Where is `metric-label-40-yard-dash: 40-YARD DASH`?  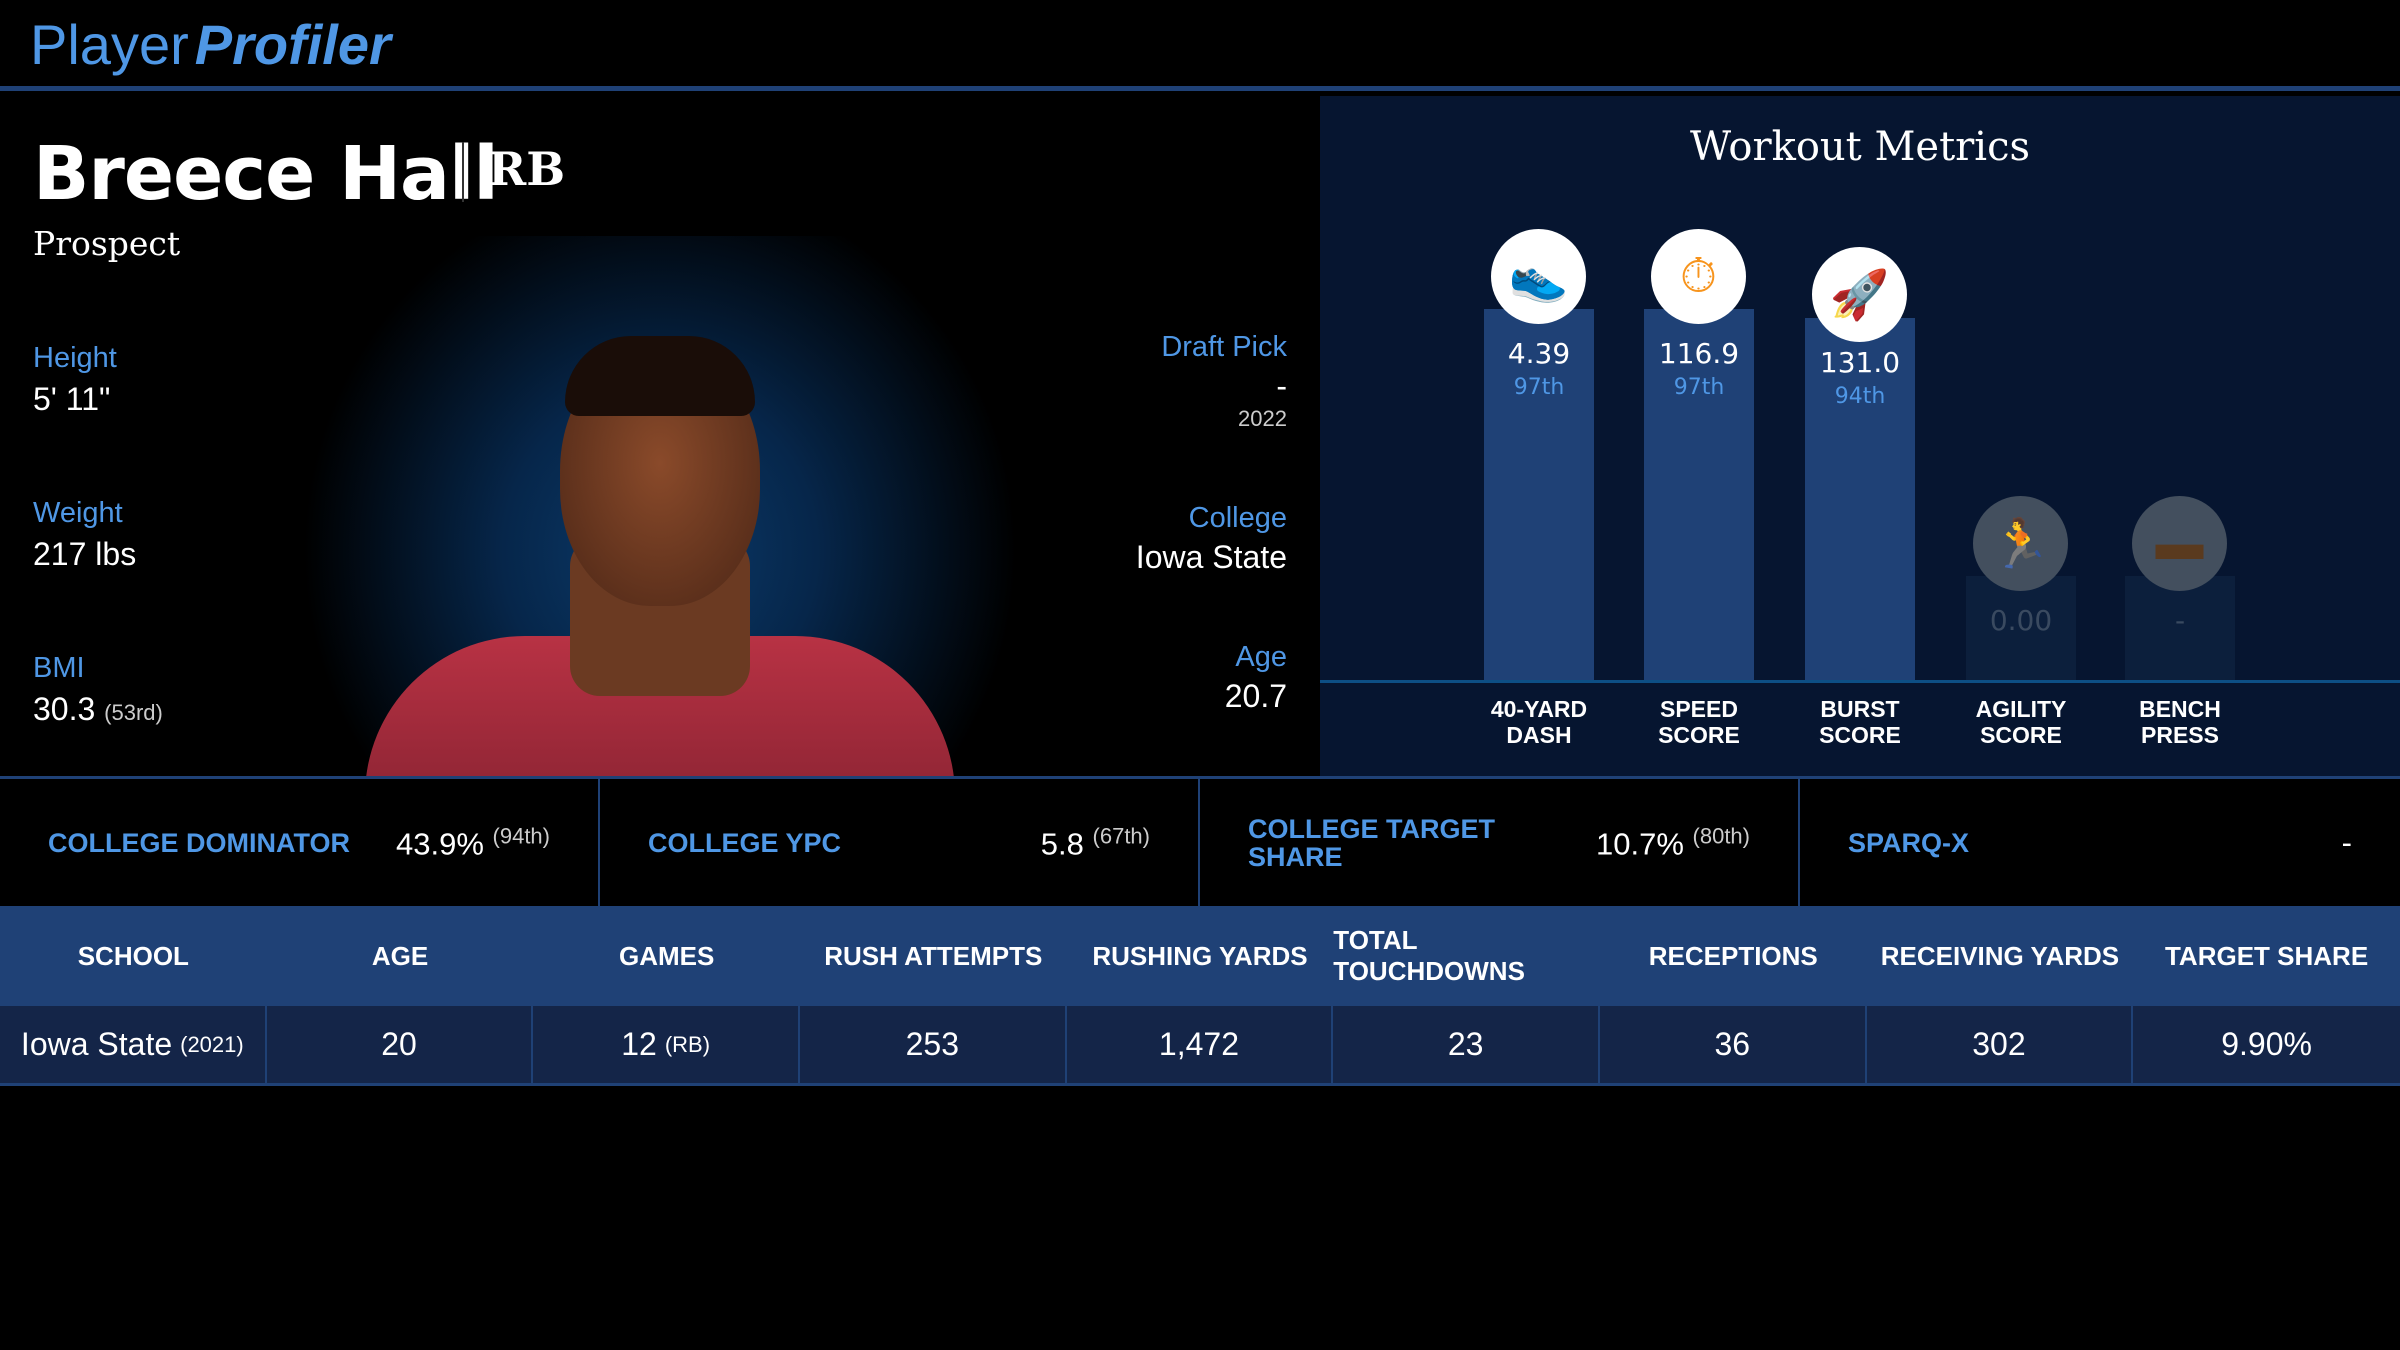
metric-label-40-yard-dash: 40-YARD DASH is located at coordinates (1539, 722).